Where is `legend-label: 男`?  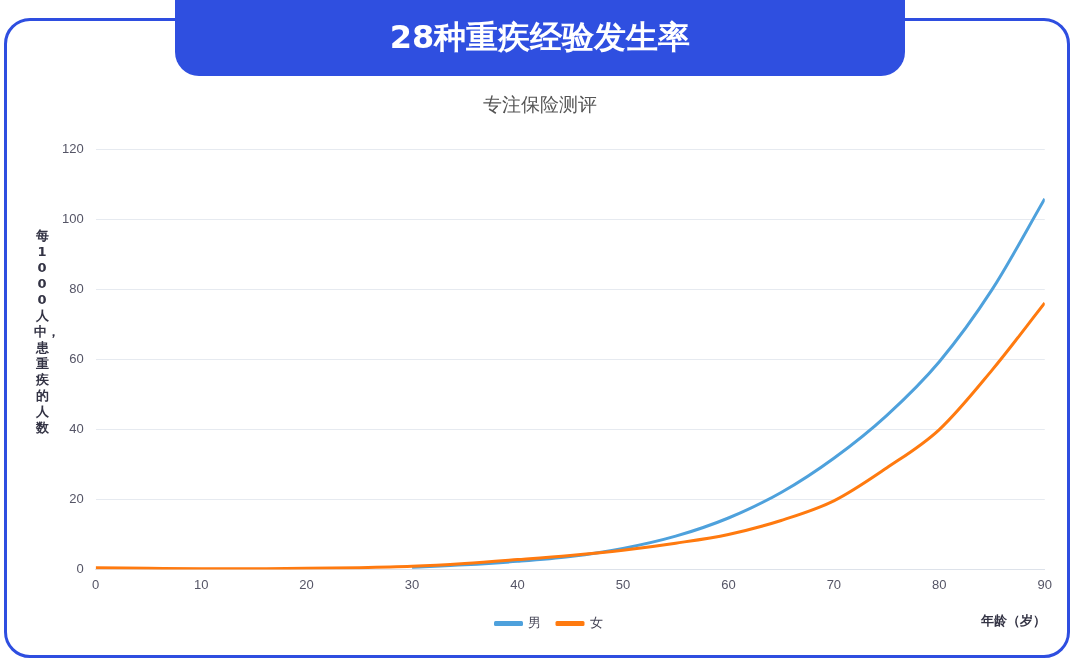
legend-label: 男 is located at coordinates (534, 622).